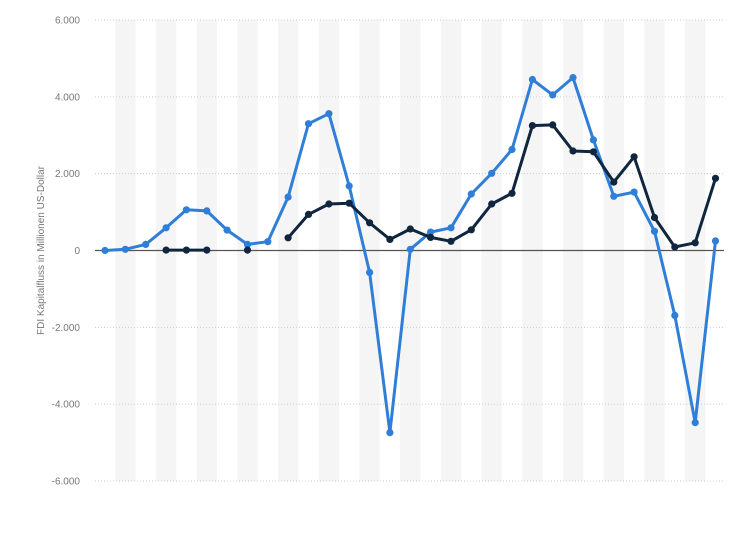  Describe the element at coordinates (41, 250) in the screenshot. I see `y-axis-title: FDI Kapitalfluss in Millionen US-Dollar` at that location.